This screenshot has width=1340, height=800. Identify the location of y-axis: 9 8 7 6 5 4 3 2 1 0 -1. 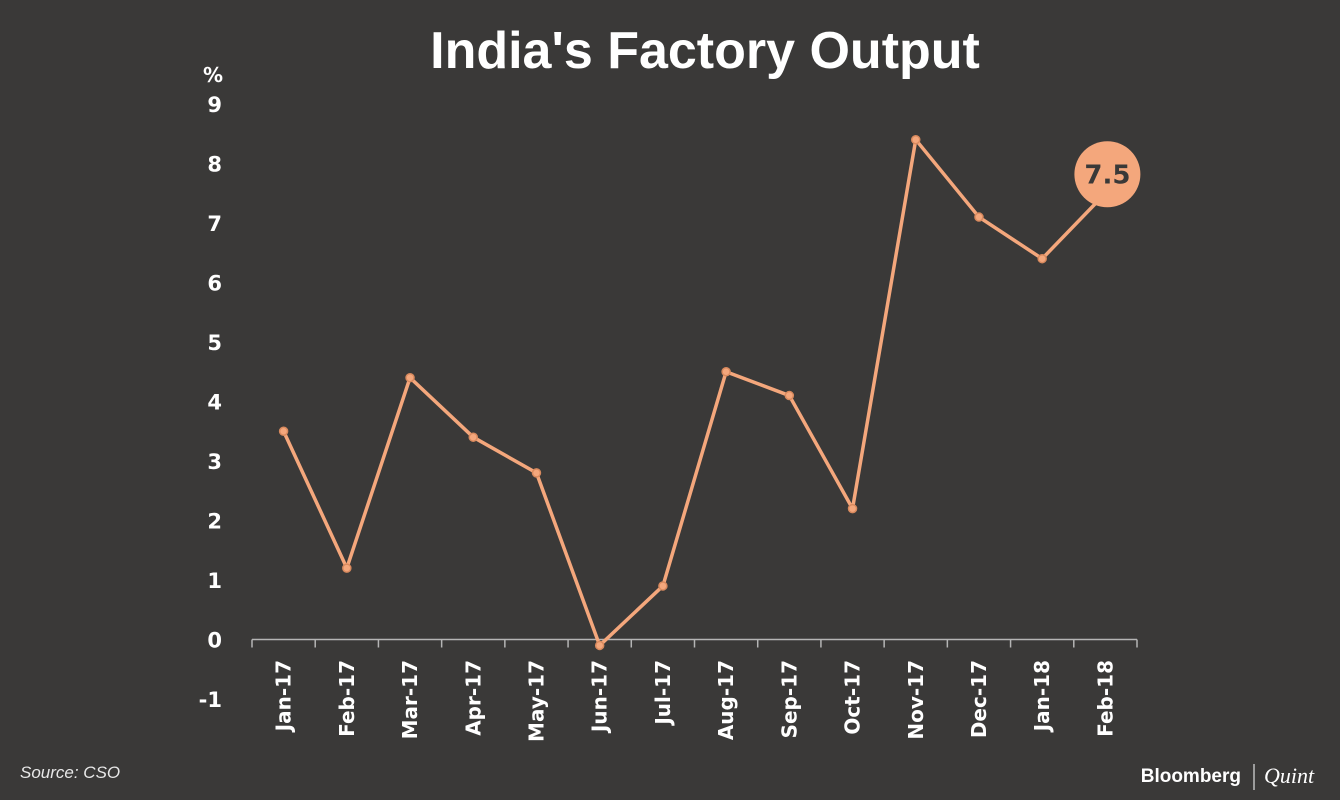
(210, 402).